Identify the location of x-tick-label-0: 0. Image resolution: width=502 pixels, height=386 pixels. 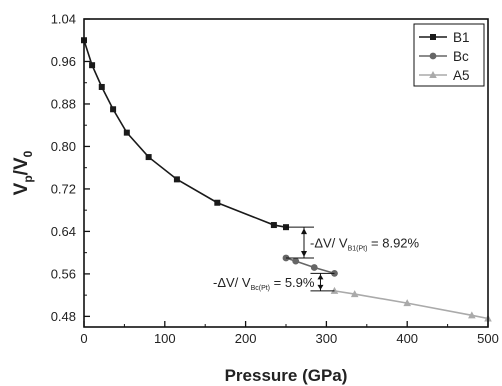
(83, 338).